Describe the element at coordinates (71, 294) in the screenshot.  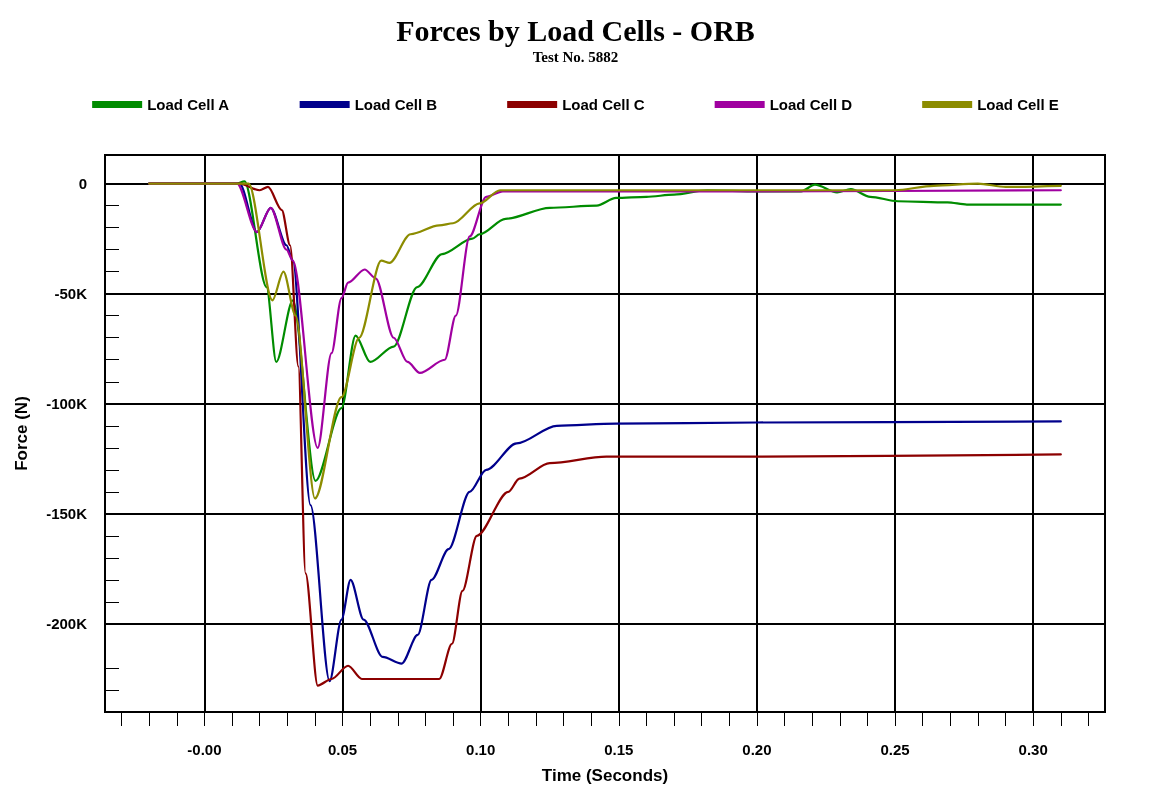
I see `y-tick-label: -50K` at that location.